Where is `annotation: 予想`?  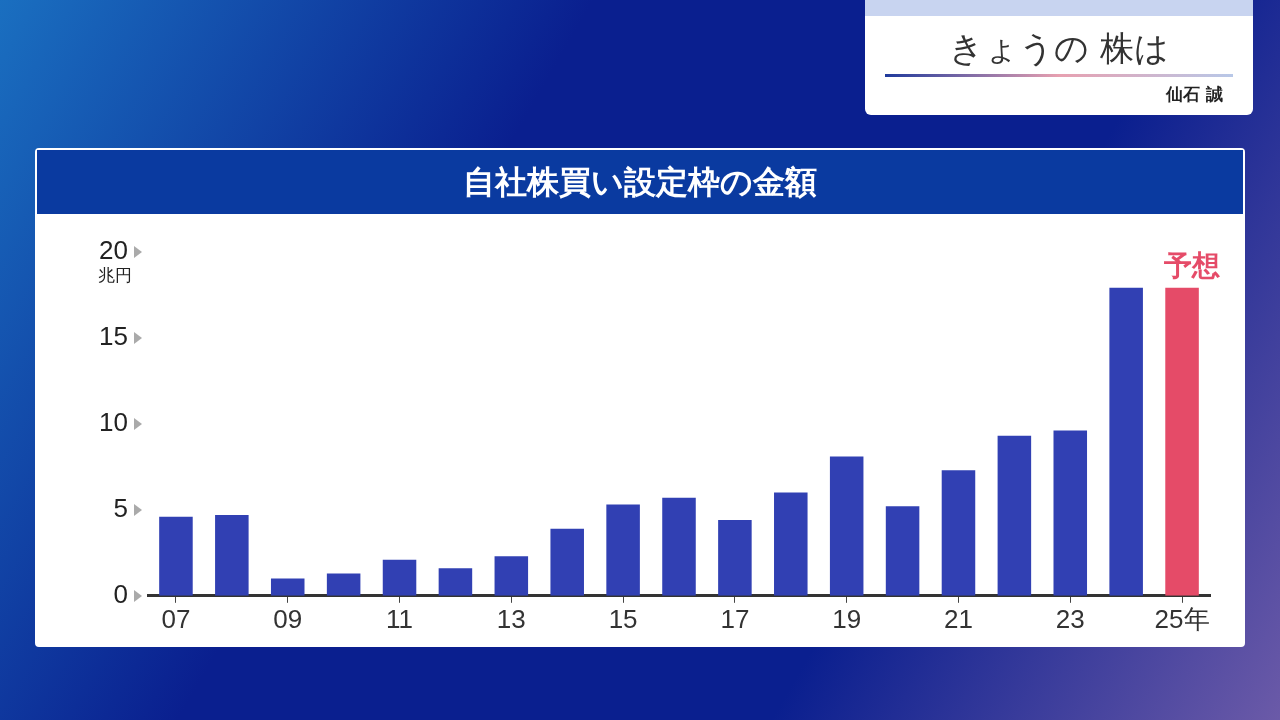
annotation: 予想 is located at coordinates (1192, 266).